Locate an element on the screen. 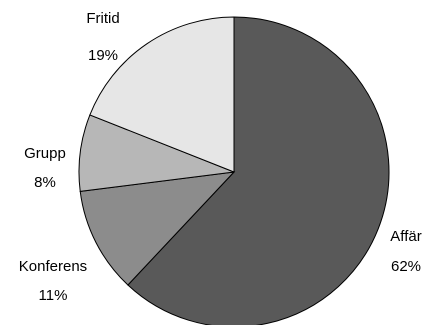 The height and width of the screenshot is (325, 425). slice-label-affar: Affär is located at coordinates (405, 236).